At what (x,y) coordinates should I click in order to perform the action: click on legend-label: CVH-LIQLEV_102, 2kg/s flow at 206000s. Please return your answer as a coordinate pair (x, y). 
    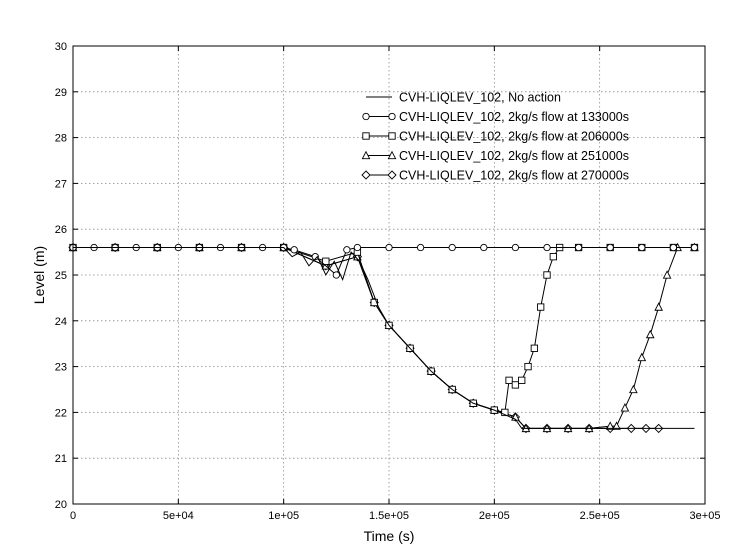
    Looking at the image, I should click on (514, 137).